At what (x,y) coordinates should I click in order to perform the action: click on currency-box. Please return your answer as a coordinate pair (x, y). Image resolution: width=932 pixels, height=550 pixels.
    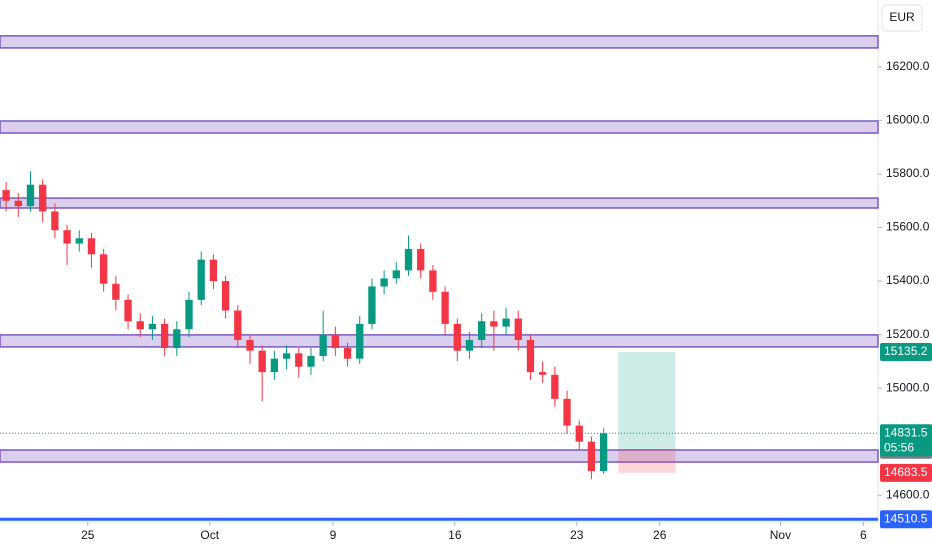
    Looking at the image, I should click on (902, 18).